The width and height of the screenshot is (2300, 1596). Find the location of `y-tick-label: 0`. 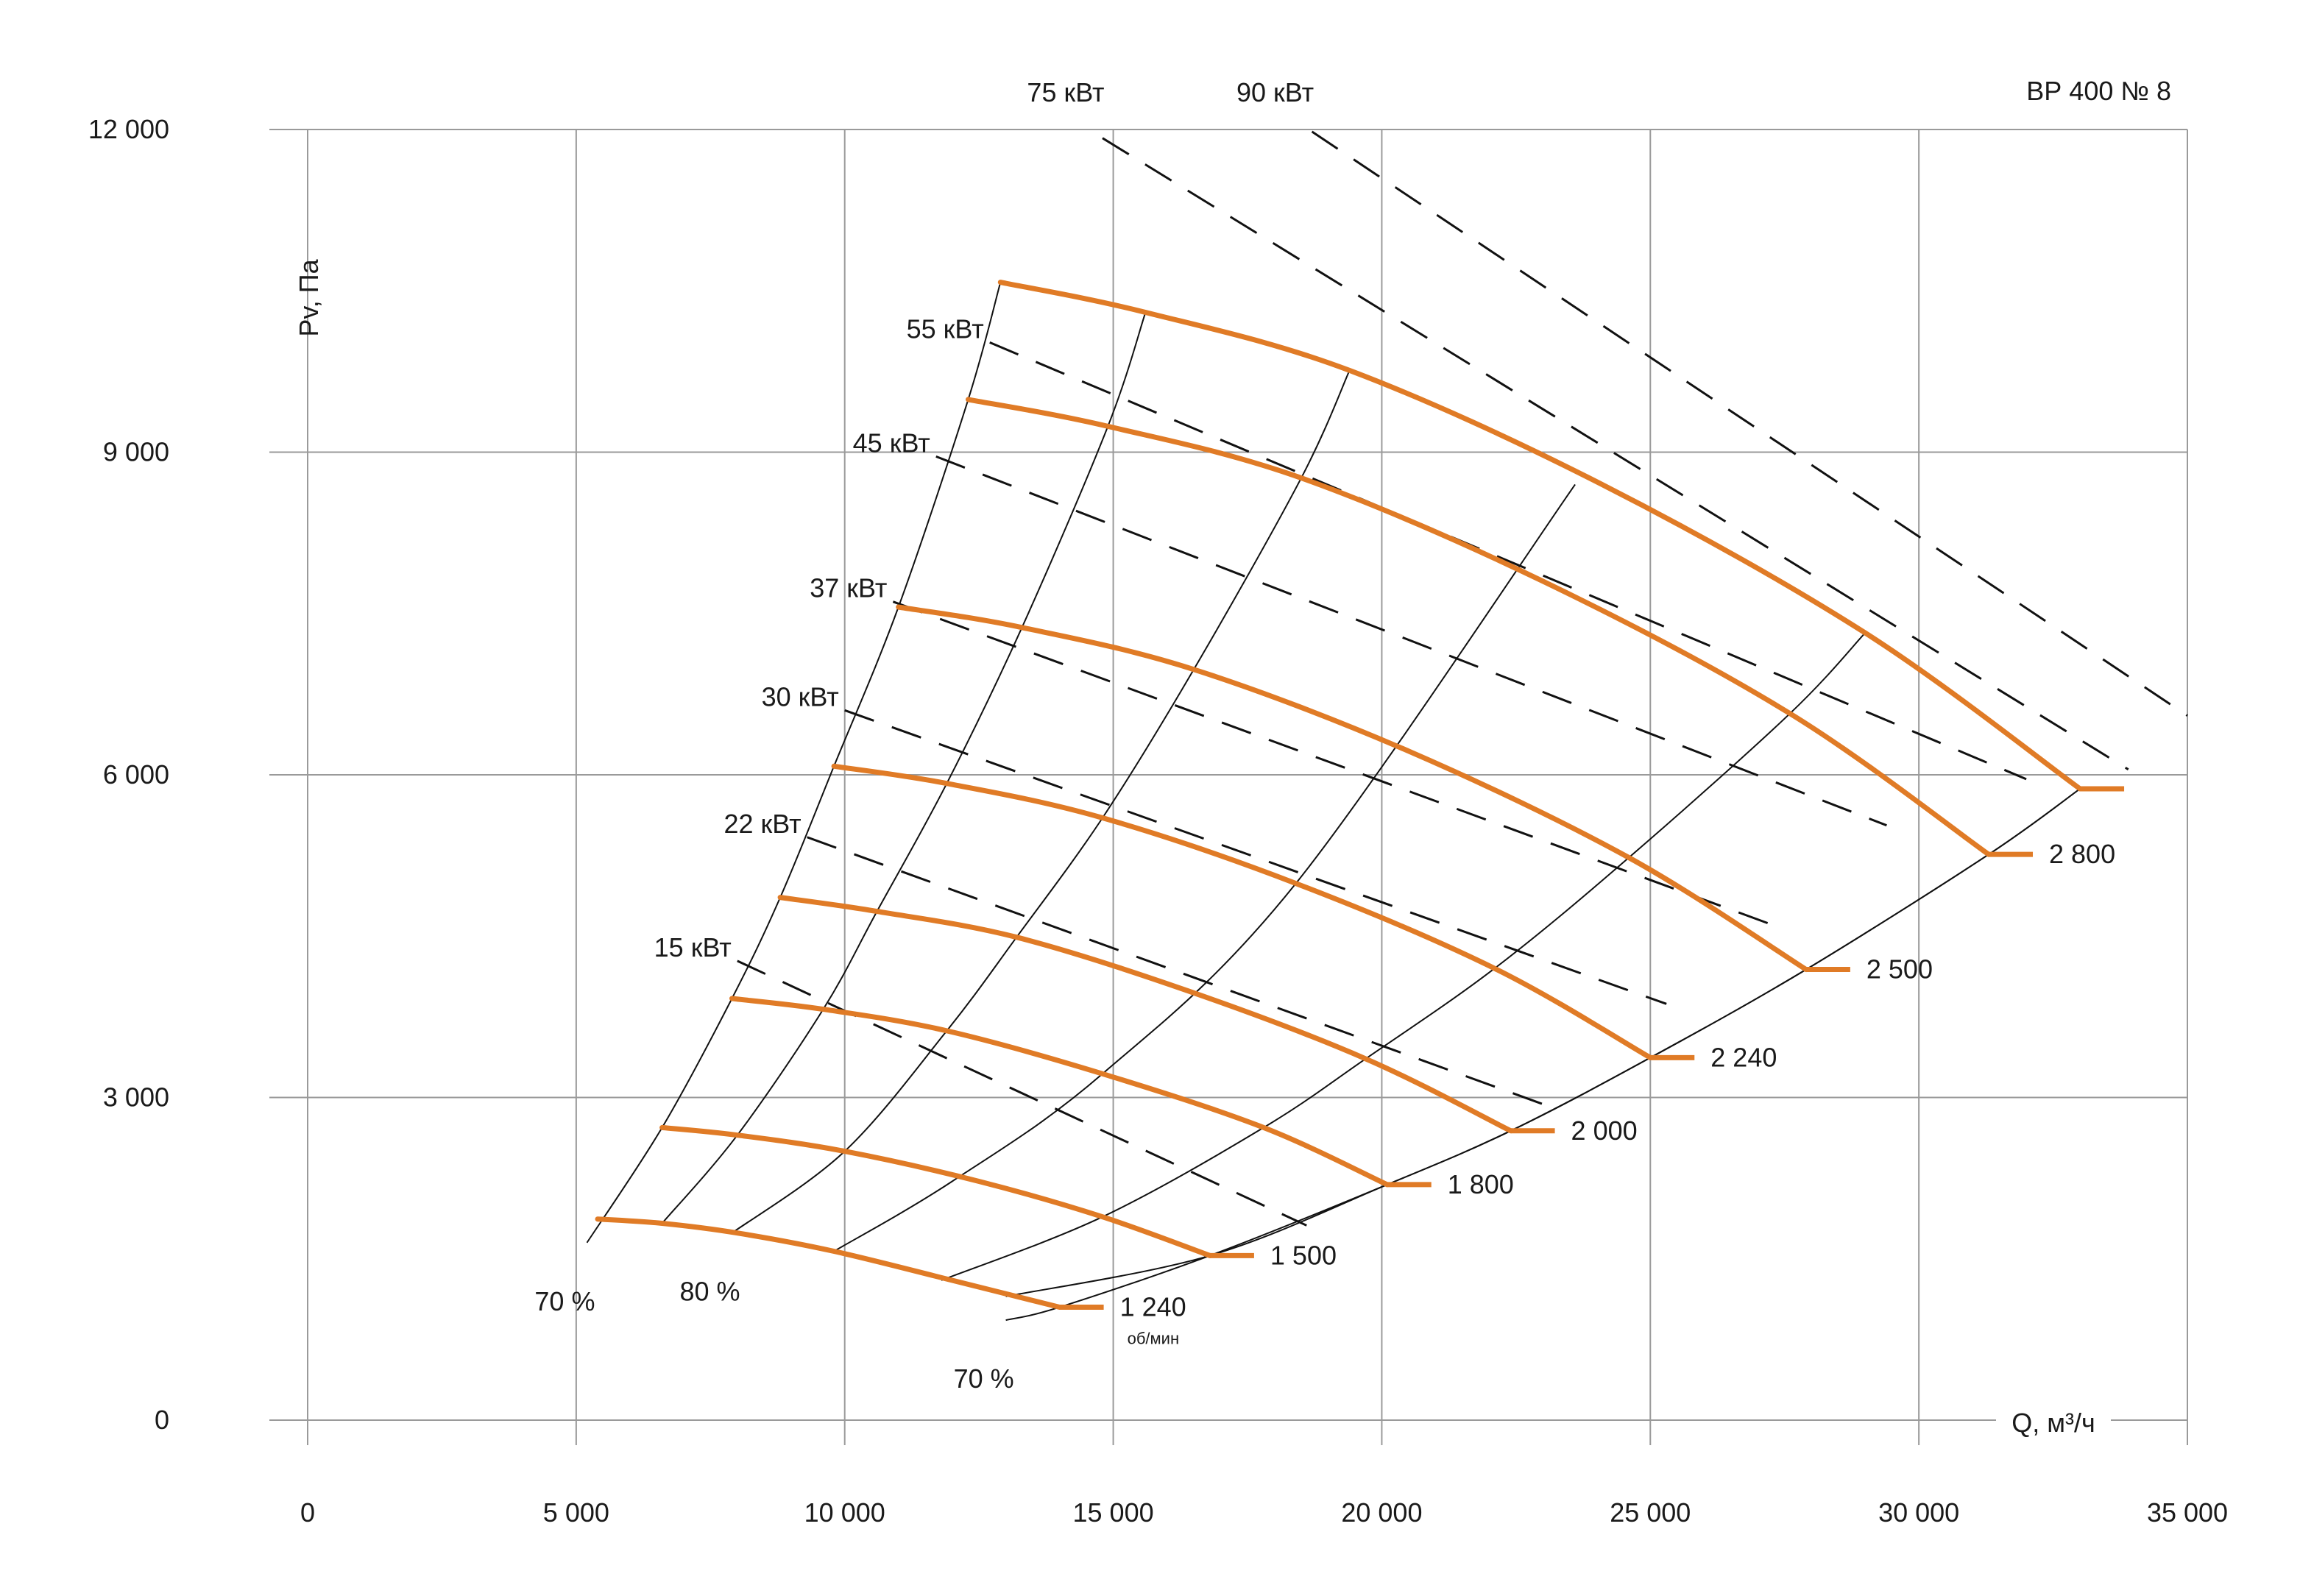

y-tick-label: 0 is located at coordinates (162, 1420).